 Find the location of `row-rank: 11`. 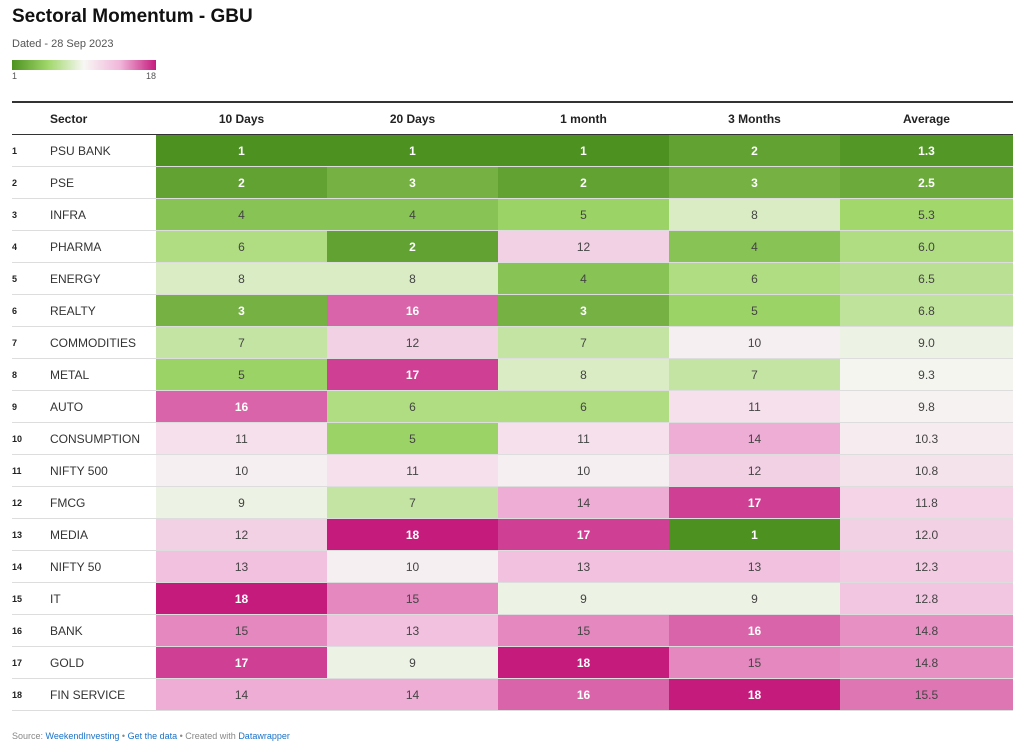

row-rank: 11 is located at coordinates (25, 470).